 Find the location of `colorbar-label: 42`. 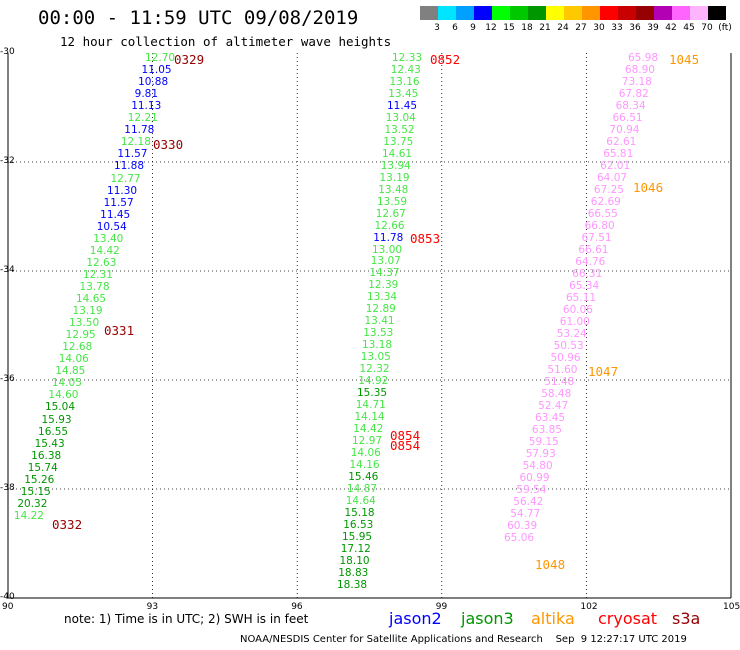

colorbar-label: 42 is located at coordinates (671, 28).